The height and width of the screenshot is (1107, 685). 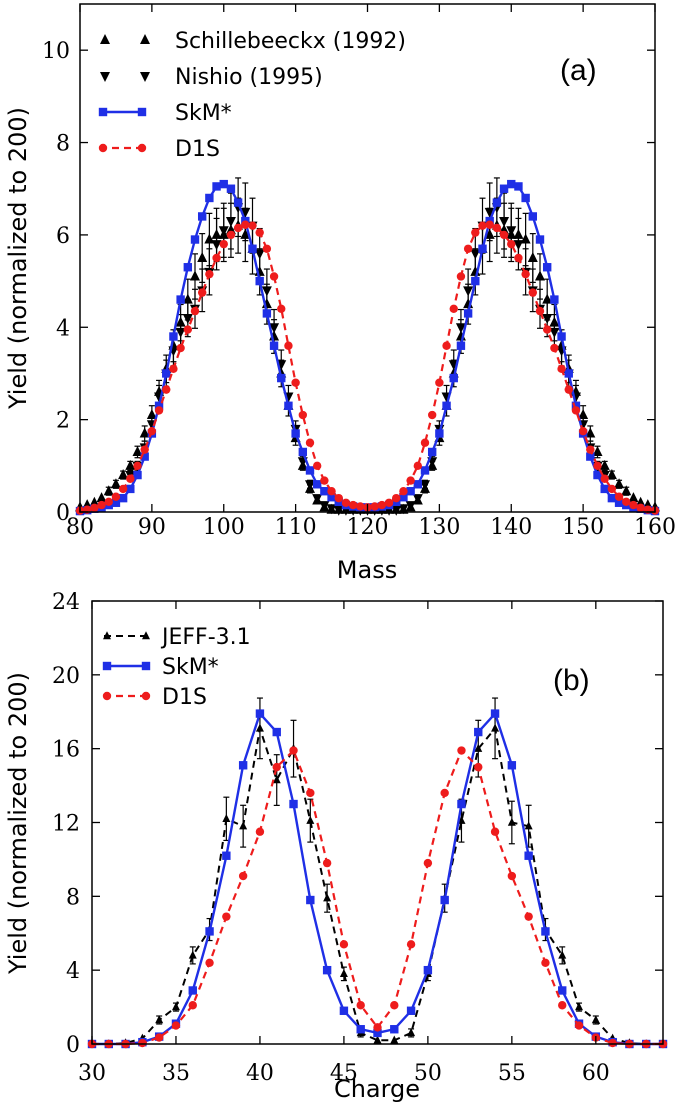 What do you see at coordinates (63, 421) in the screenshot?
I see `y-tick-label: 2` at bounding box center [63, 421].